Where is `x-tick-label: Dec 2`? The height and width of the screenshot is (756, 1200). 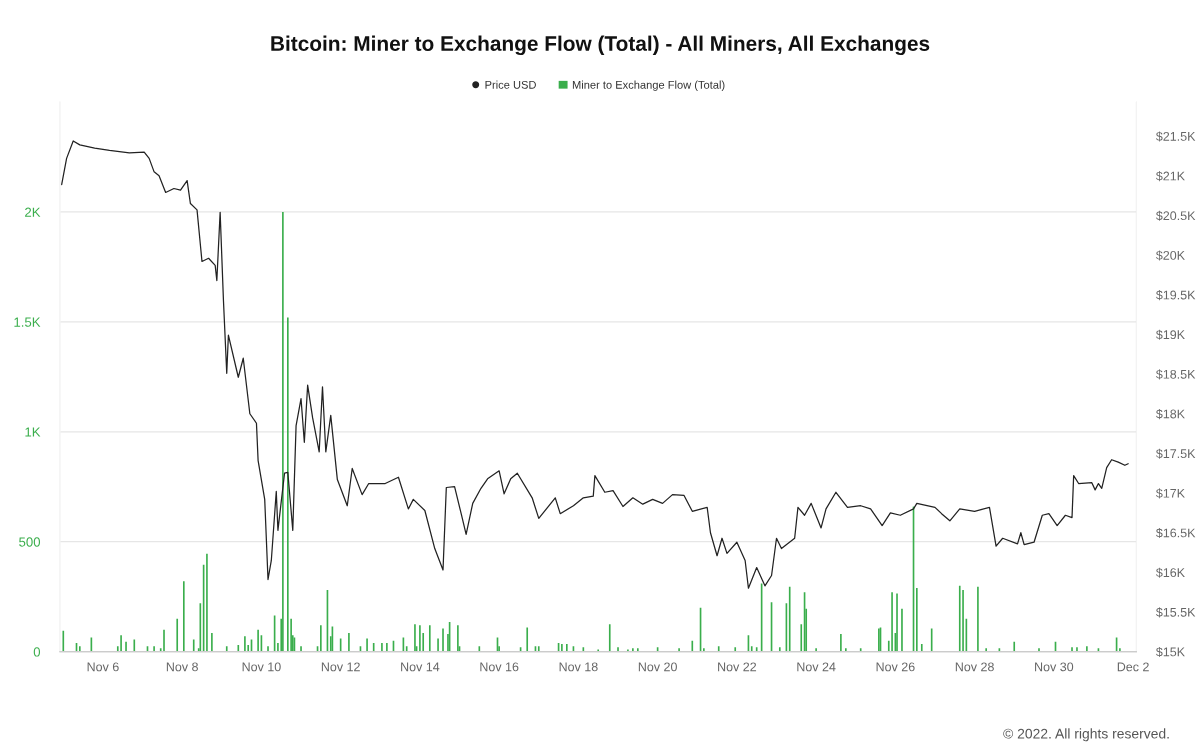 x-tick-label: Dec 2 is located at coordinates (1133, 667).